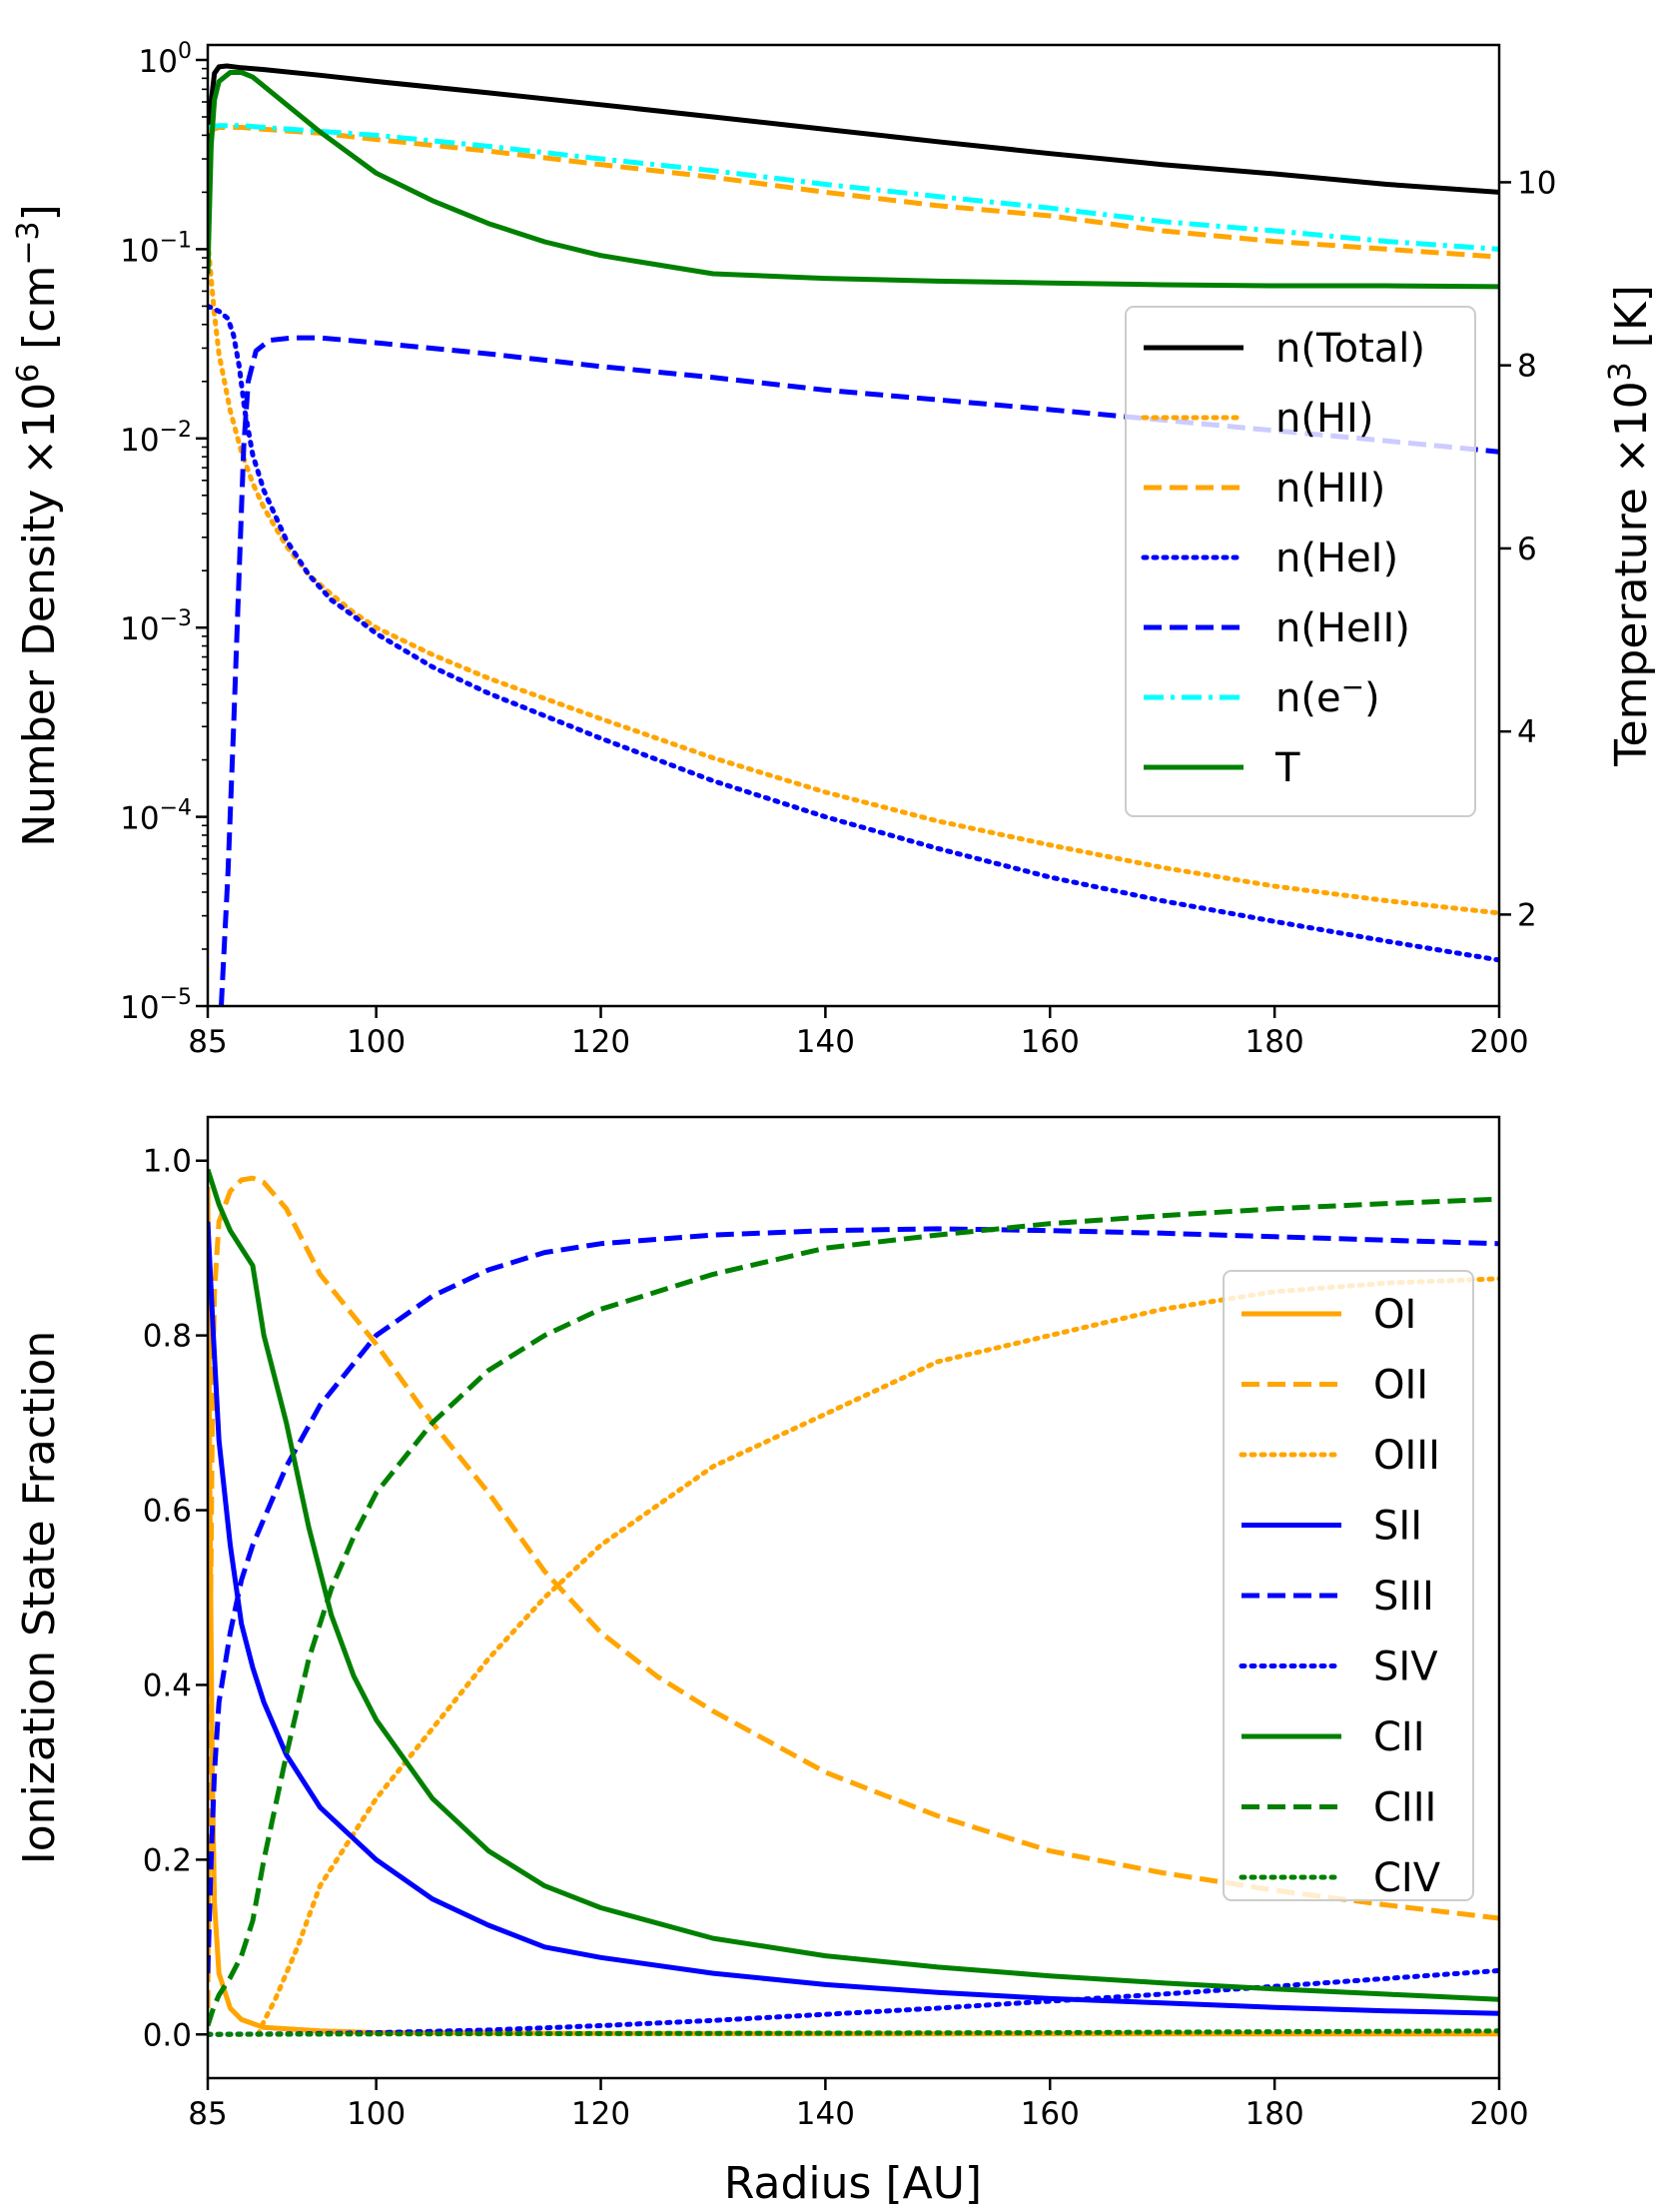 This screenshot has height=2212, width=1659. What do you see at coordinates (167, 1162) in the screenshot?
I see `bot-ytick-label: 1.0` at bounding box center [167, 1162].